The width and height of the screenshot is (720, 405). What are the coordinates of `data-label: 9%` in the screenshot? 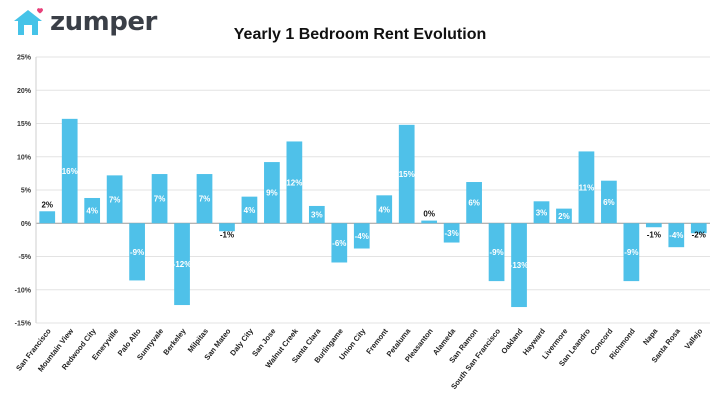 It's located at (272, 193).